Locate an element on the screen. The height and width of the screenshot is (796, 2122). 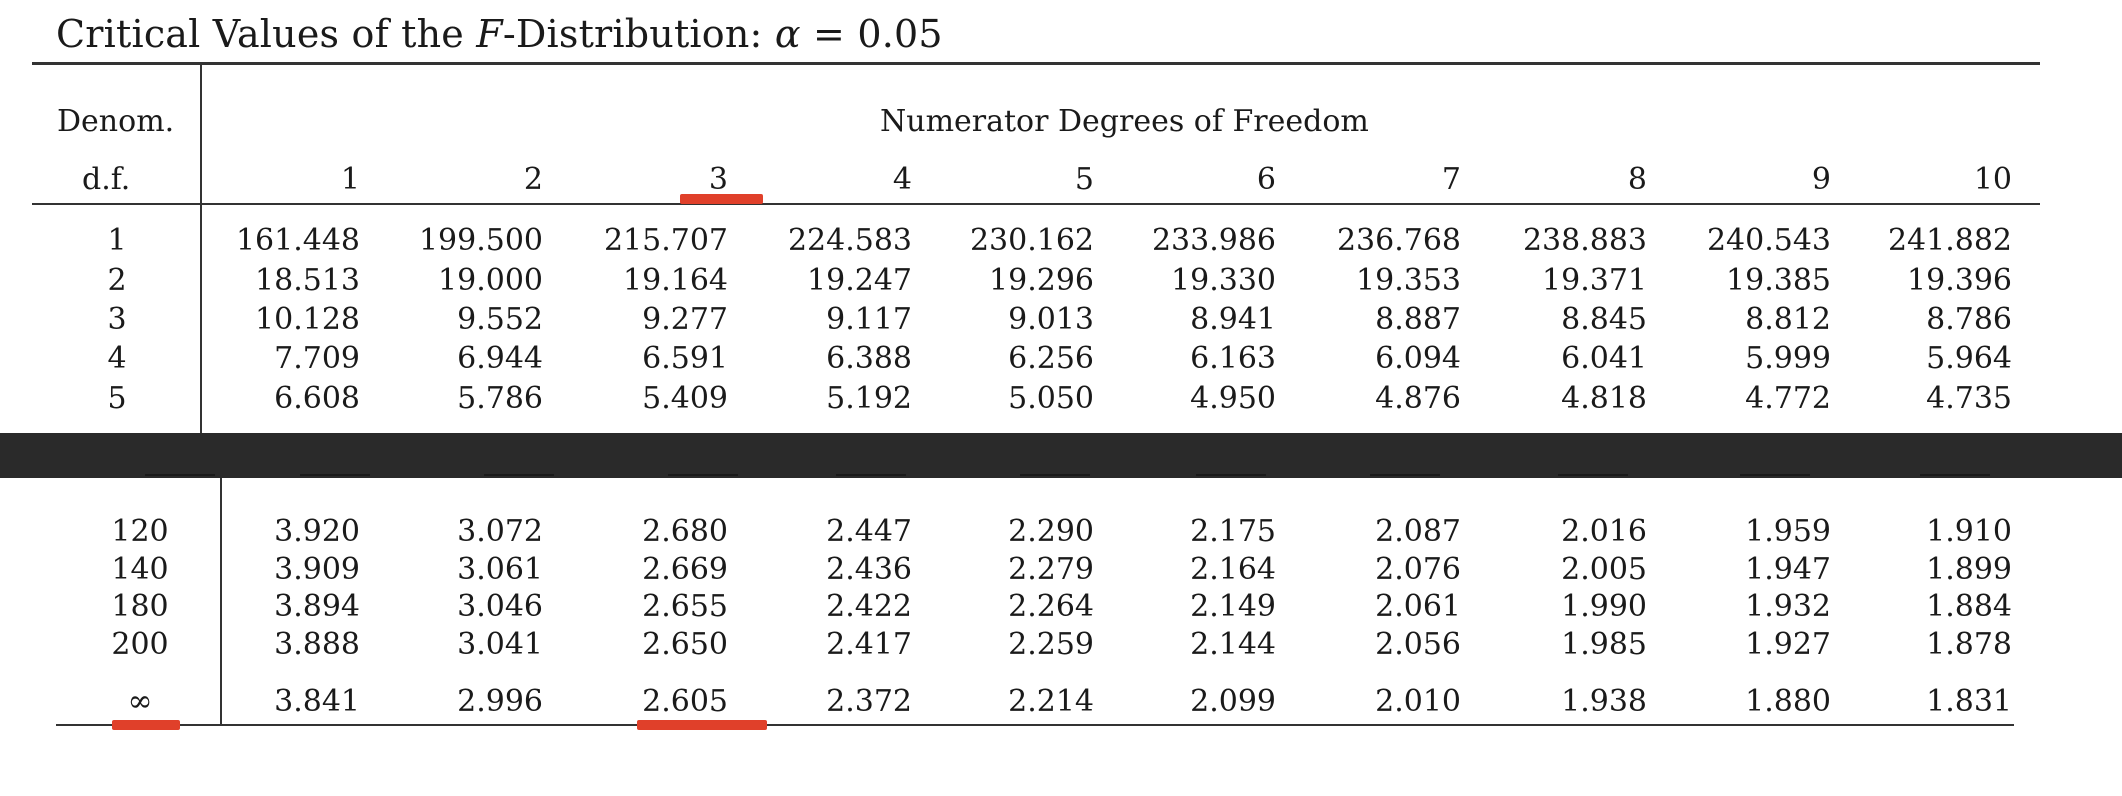
numerator-title: Numerator Degrees of Freedom is located at coordinates (1124, 121).